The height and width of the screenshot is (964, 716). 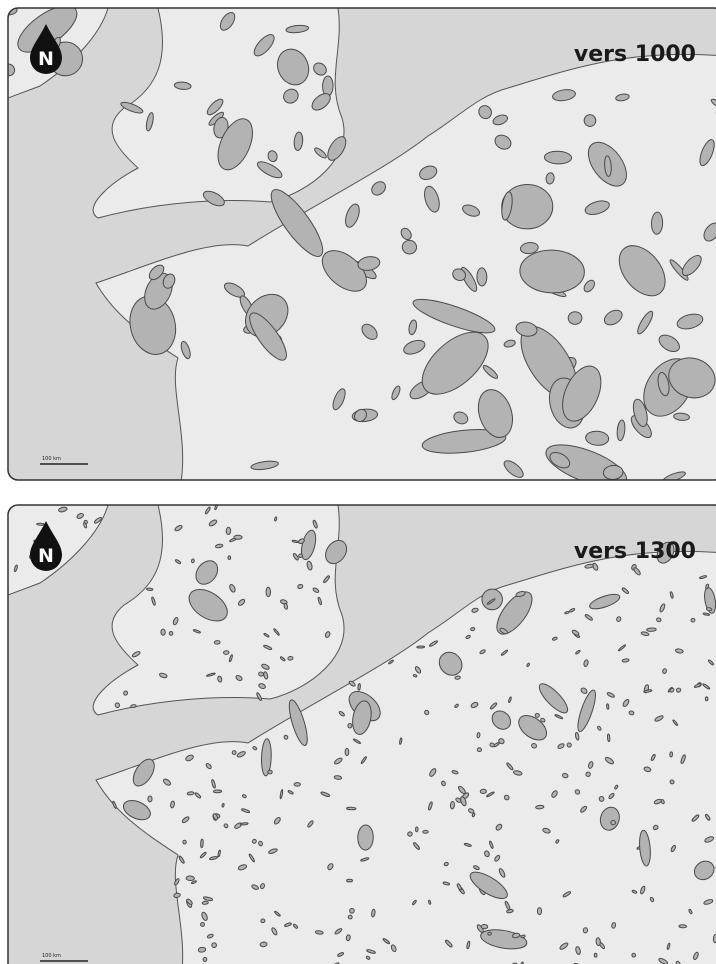 What do you see at coordinates (46, 546) in the screenshot?
I see `north-arrow-shape` at bounding box center [46, 546].